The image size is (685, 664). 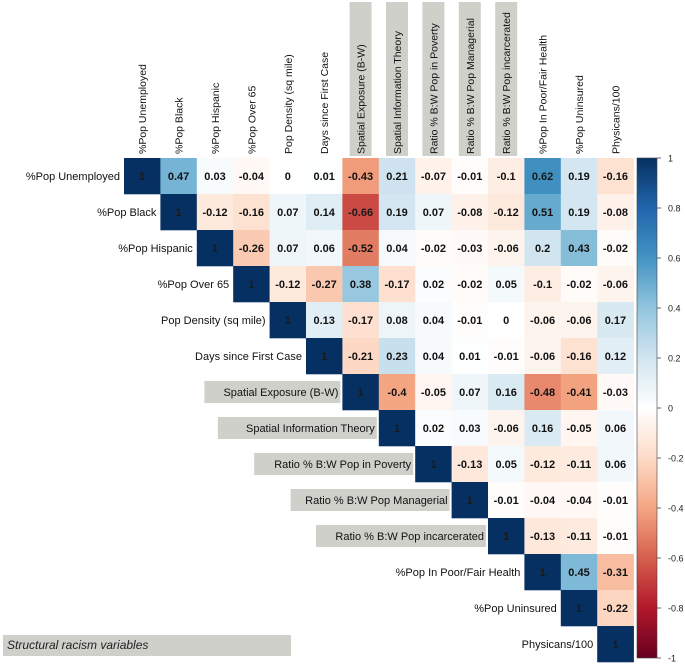 I want to click on cell-value-label: -0.06, so click(x=542, y=357).